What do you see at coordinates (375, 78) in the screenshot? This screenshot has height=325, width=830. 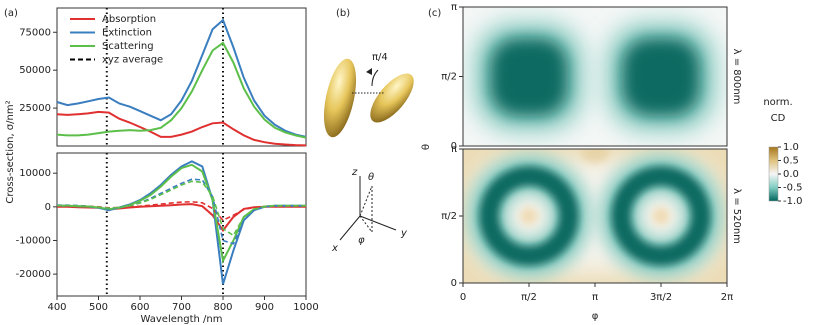 I see `rotation-arrow` at bounding box center [375, 78].